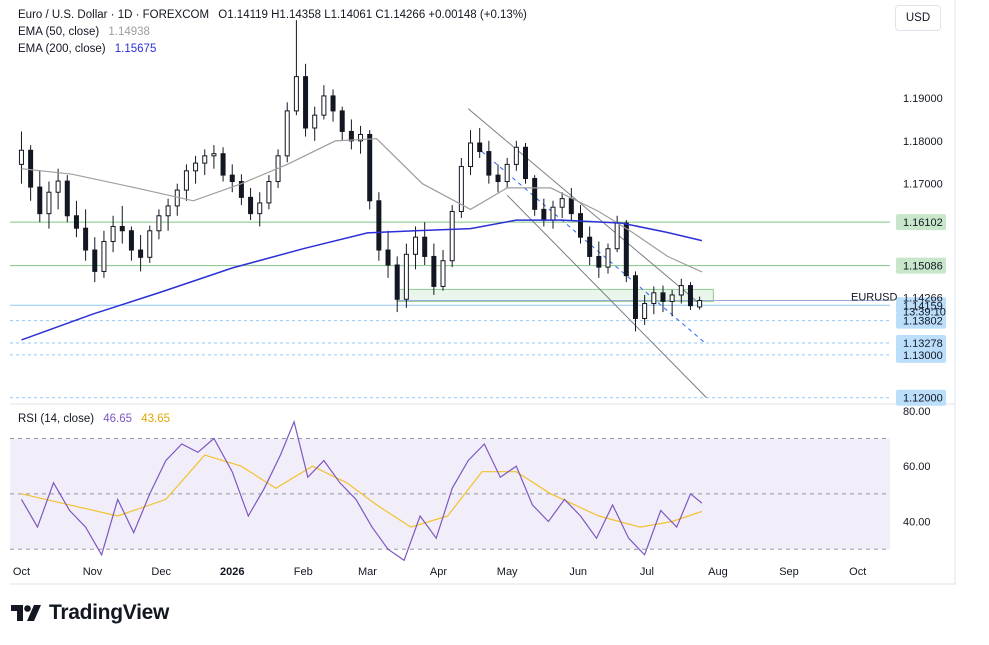 The image size is (989, 645). I want to click on last-price-value: 1.14266, so click(923, 299).